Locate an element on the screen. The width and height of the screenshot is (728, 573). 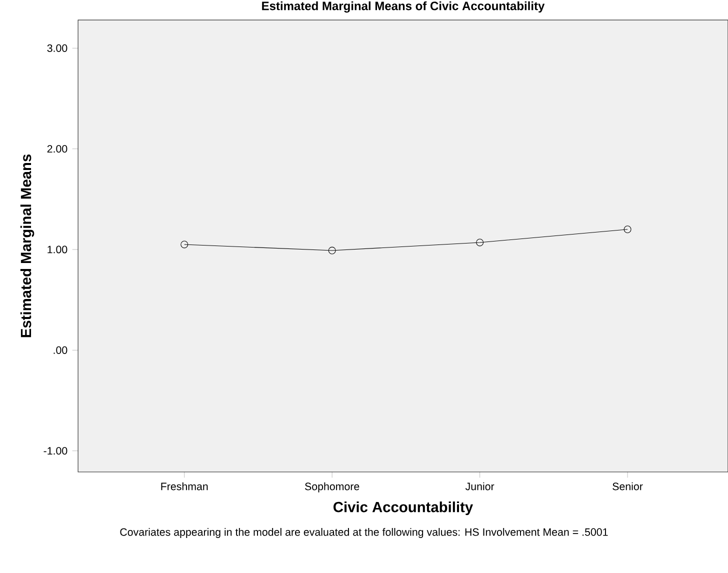
y-tick-label: 1.00 is located at coordinates (58, 250).